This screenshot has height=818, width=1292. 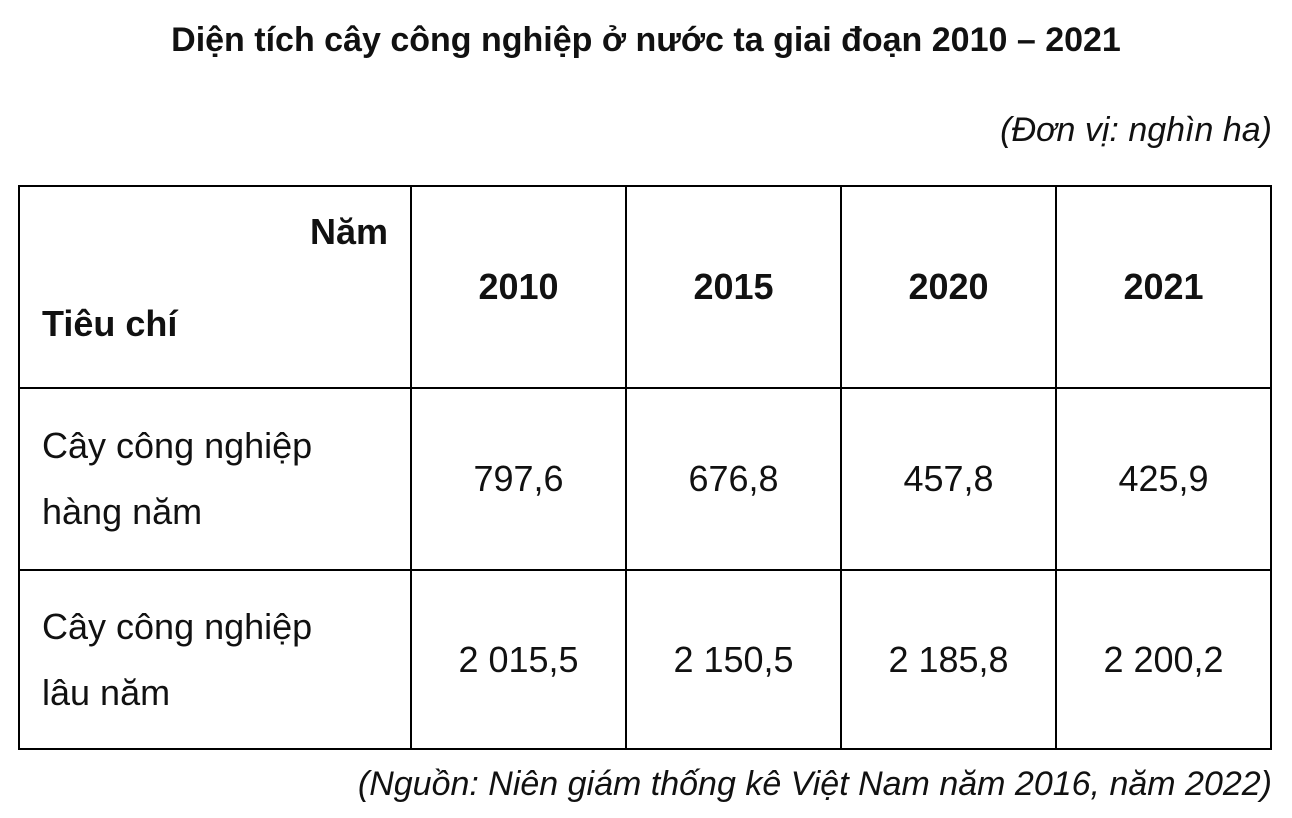 I want to click on row-label: Cây công nghiệp hàng năm, so click(x=215, y=479).